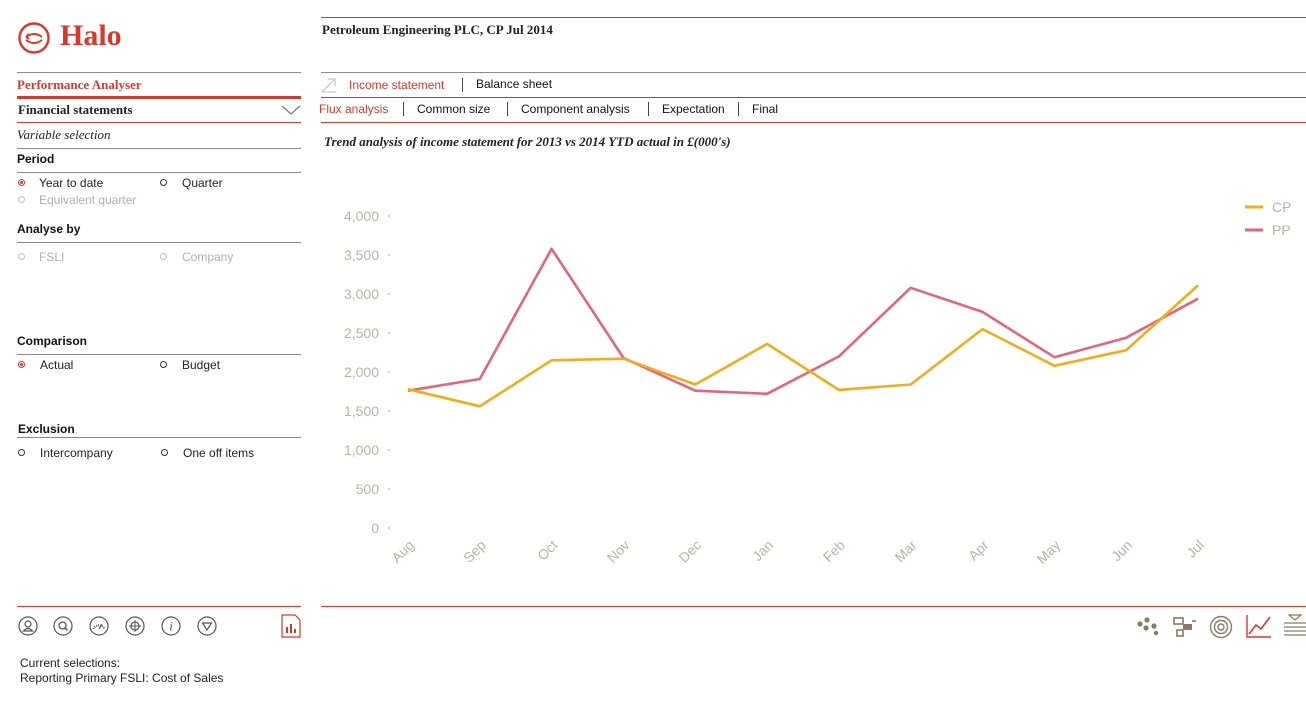 Image resolution: width=1306 pixels, height=702 pixels. What do you see at coordinates (547, 550) in the screenshot?
I see `x-tick-label: Oct` at bounding box center [547, 550].